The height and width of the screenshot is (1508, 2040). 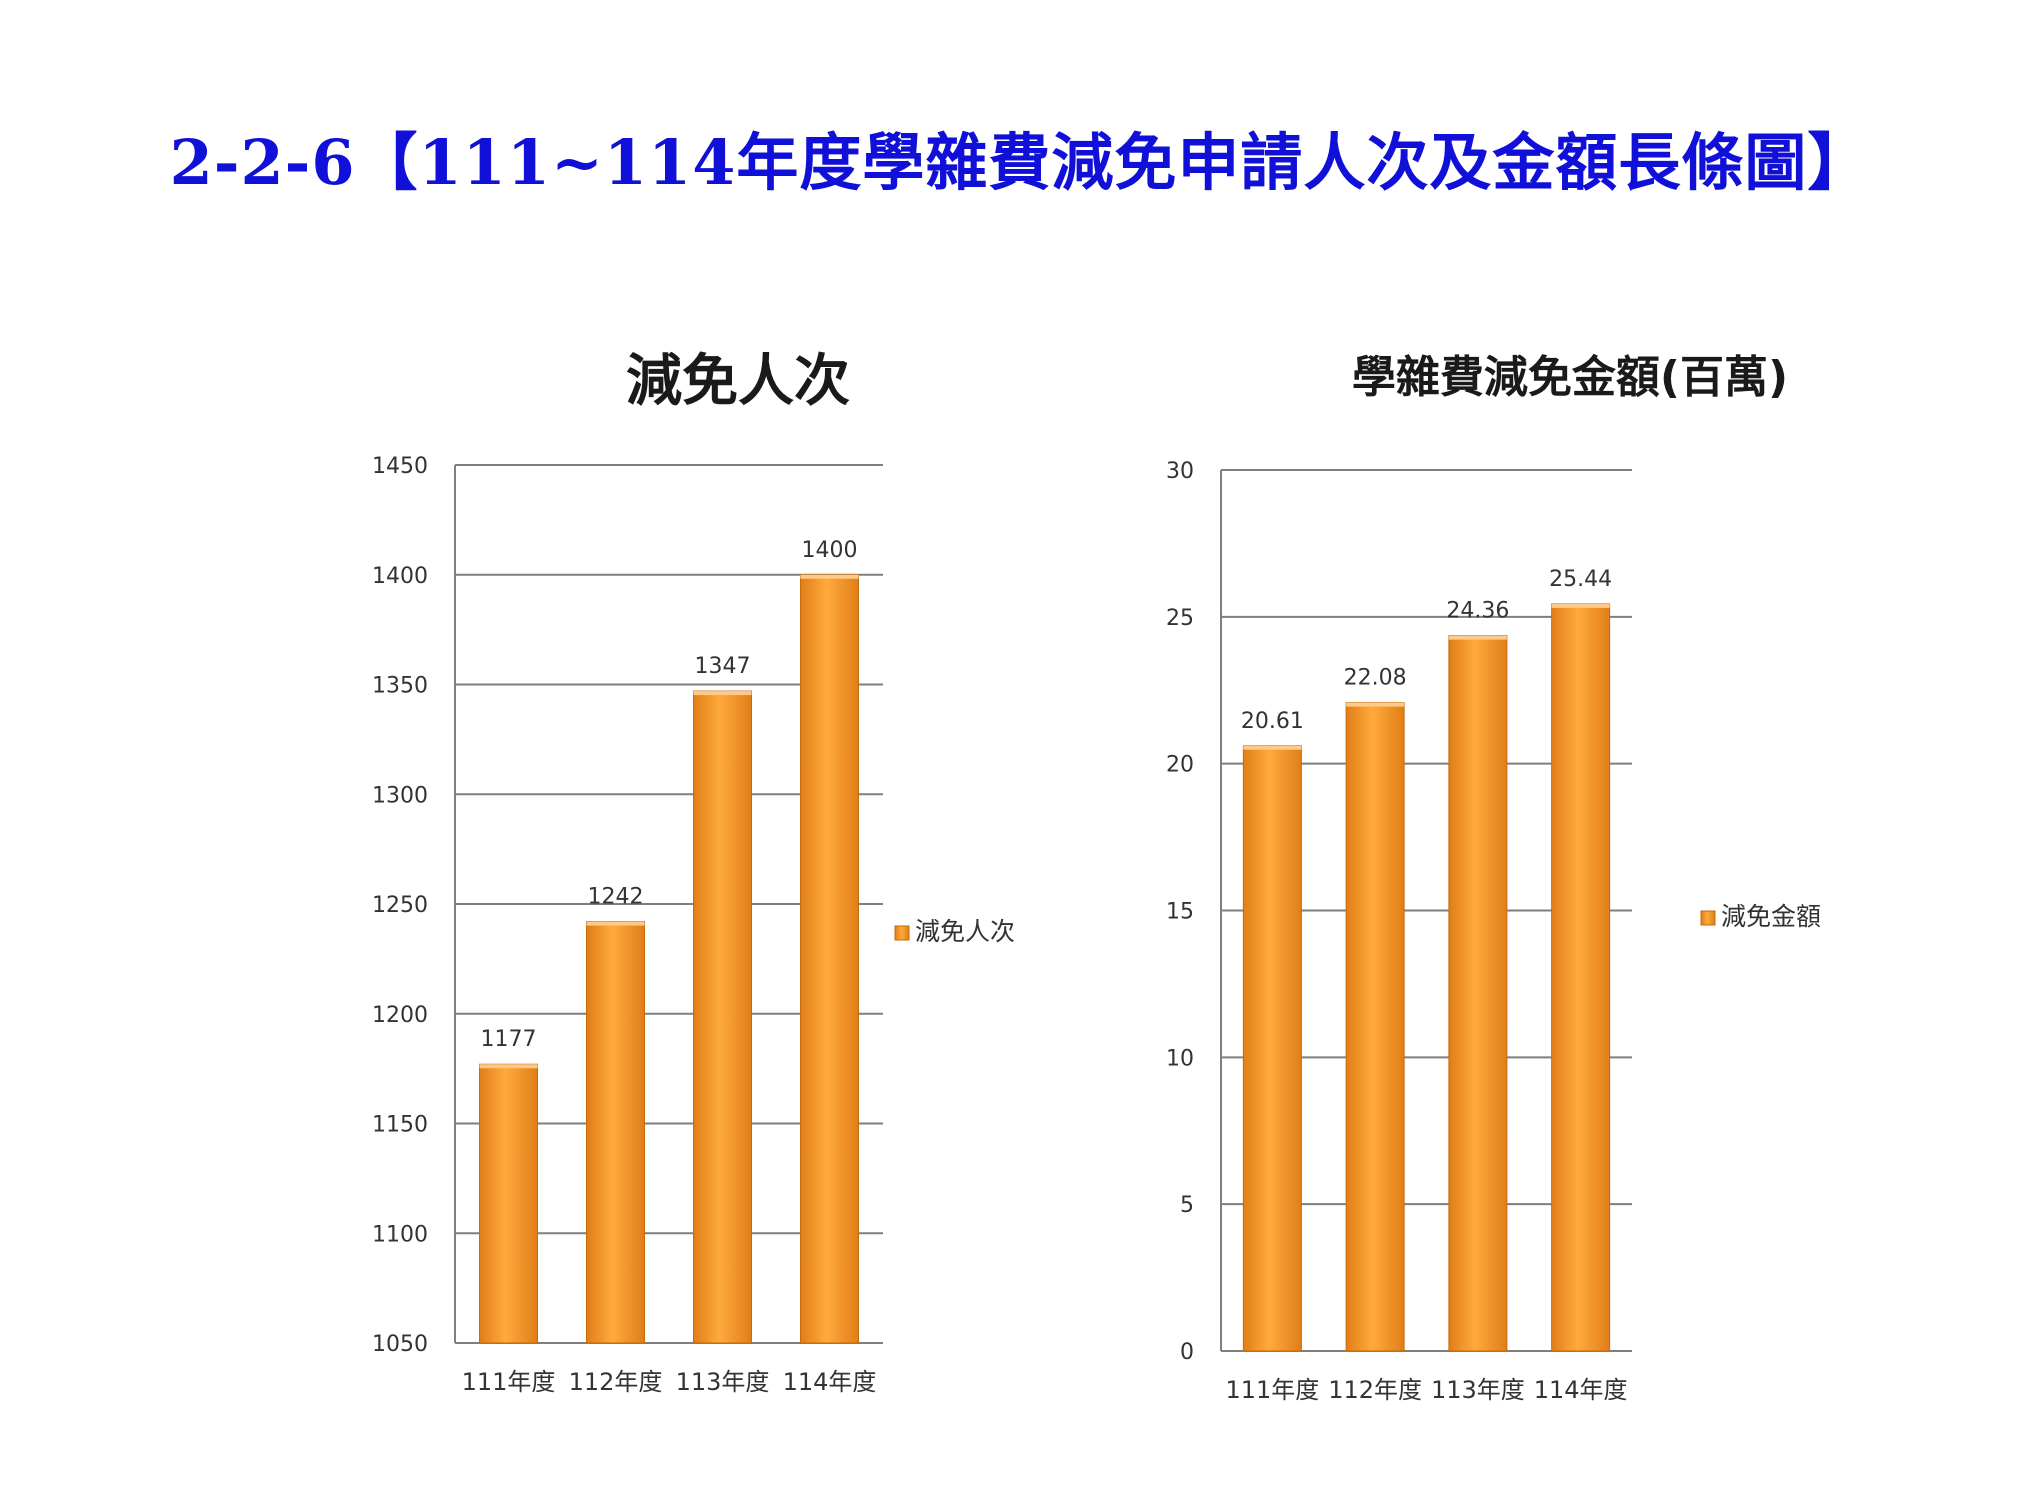 I want to click on y-tick-label: 1100, so click(x=400, y=1234).